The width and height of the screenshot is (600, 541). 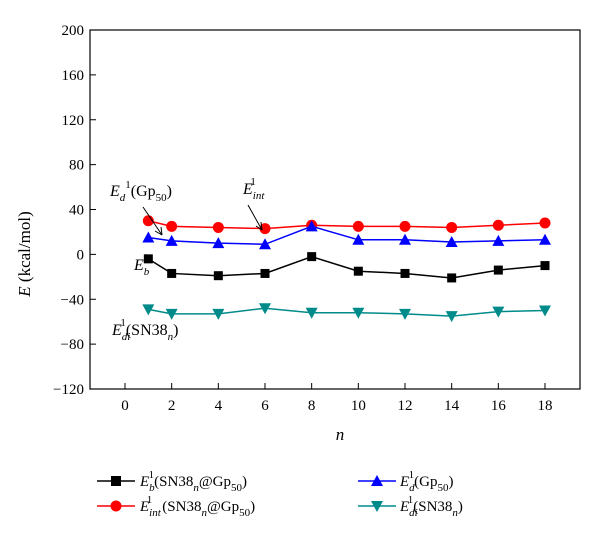 I want to click on annotation-eb: Eb1, so click(x=141, y=265).